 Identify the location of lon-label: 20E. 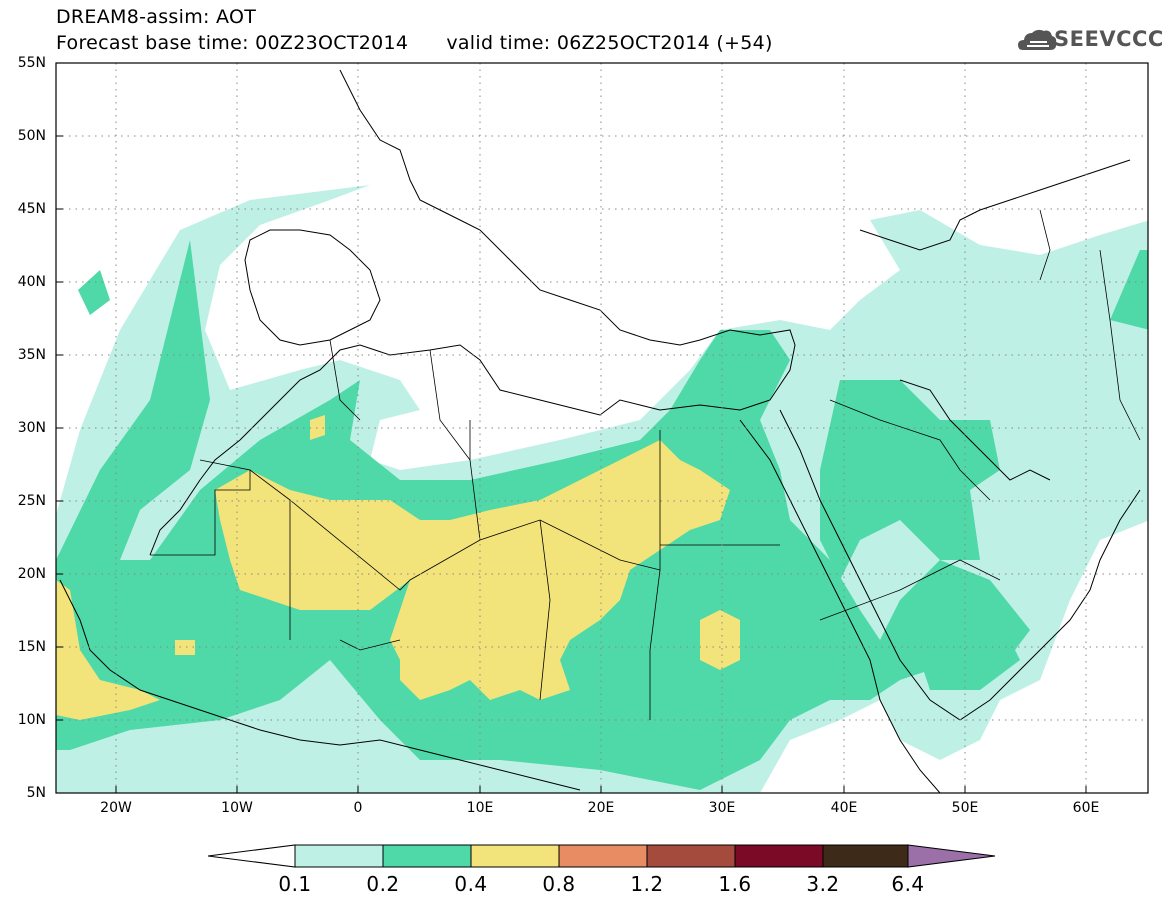
(601, 808).